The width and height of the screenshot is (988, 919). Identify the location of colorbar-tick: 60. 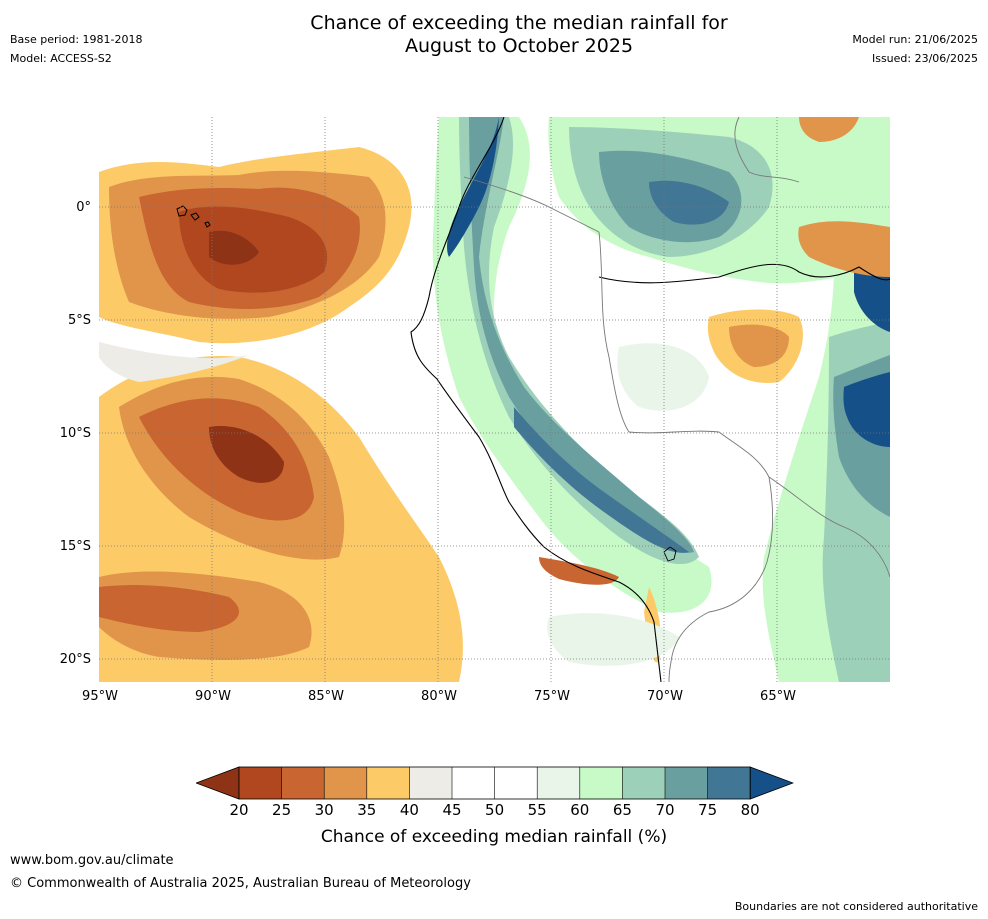
(580, 810).